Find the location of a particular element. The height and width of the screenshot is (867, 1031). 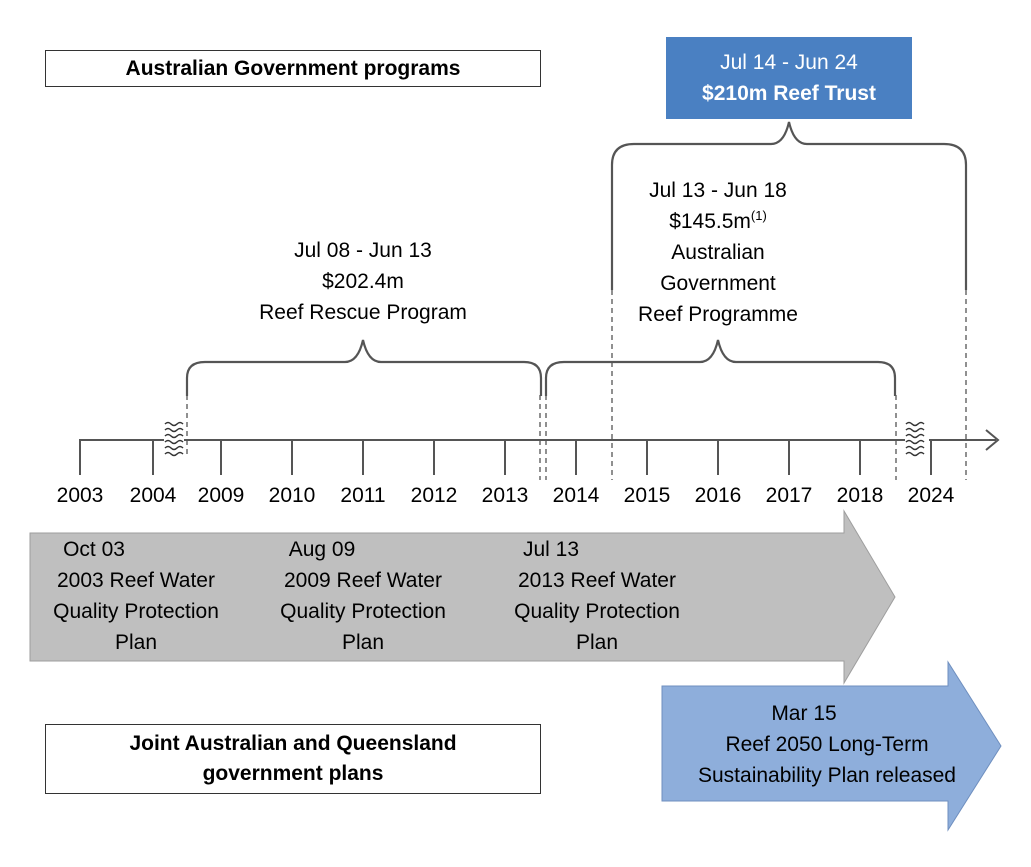

federal-programs-label: Australian Government programs is located at coordinates (293, 68).